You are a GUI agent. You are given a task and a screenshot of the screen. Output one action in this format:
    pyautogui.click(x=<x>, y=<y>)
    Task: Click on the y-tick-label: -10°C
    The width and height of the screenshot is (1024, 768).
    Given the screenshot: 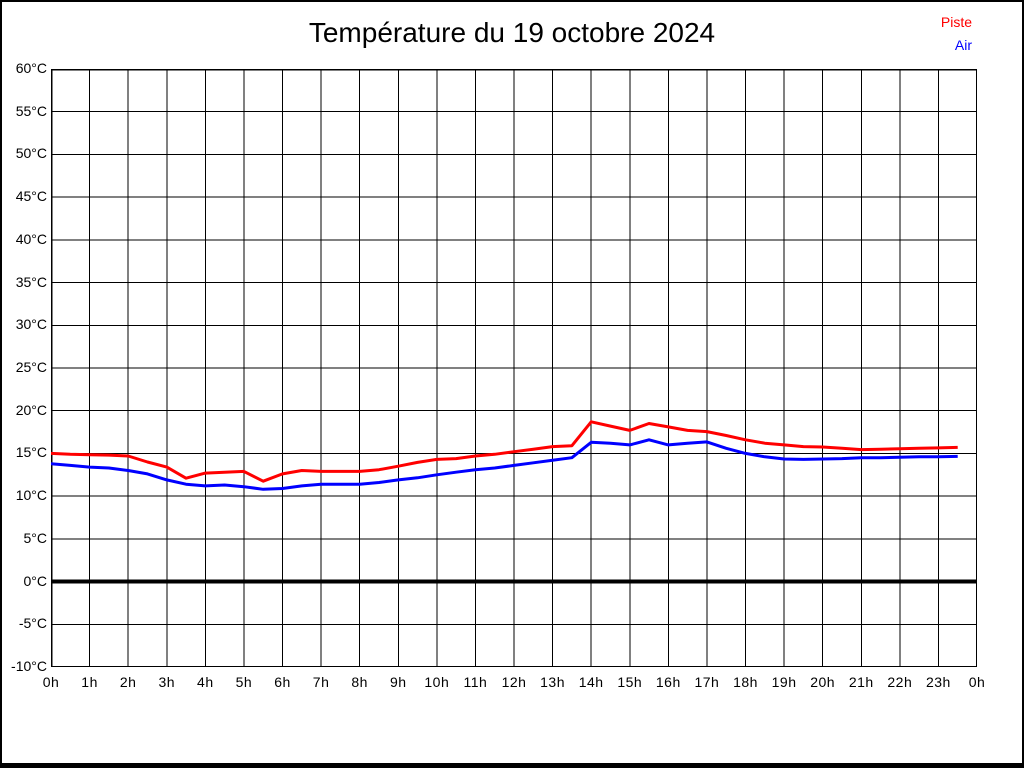 What is the action you would take?
    pyautogui.click(x=29, y=666)
    